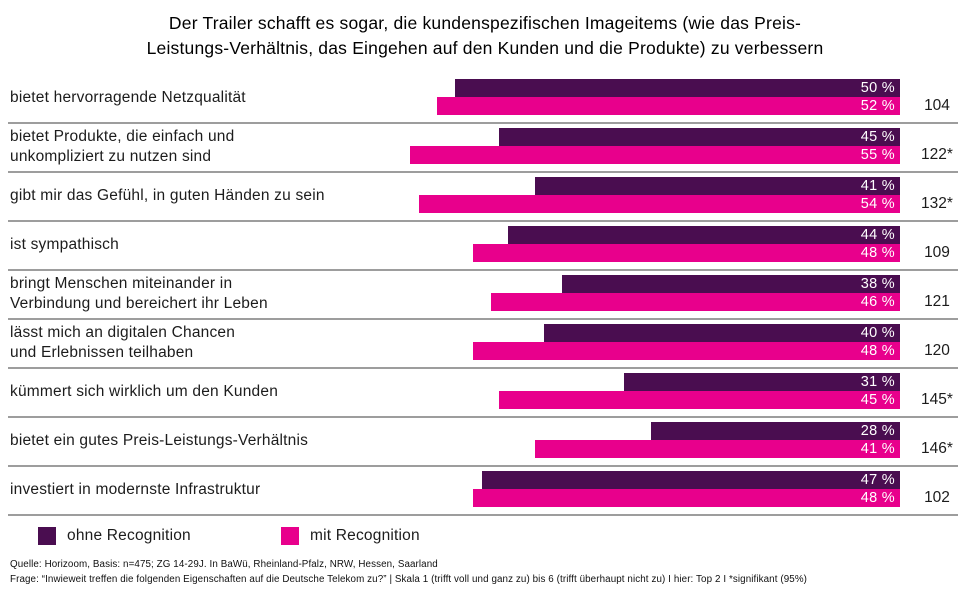 This screenshot has width=970, height=612. Describe the element at coordinates (877, 302) in the screenshot. I see `bar-mit-value-label: 46 %` at that location.